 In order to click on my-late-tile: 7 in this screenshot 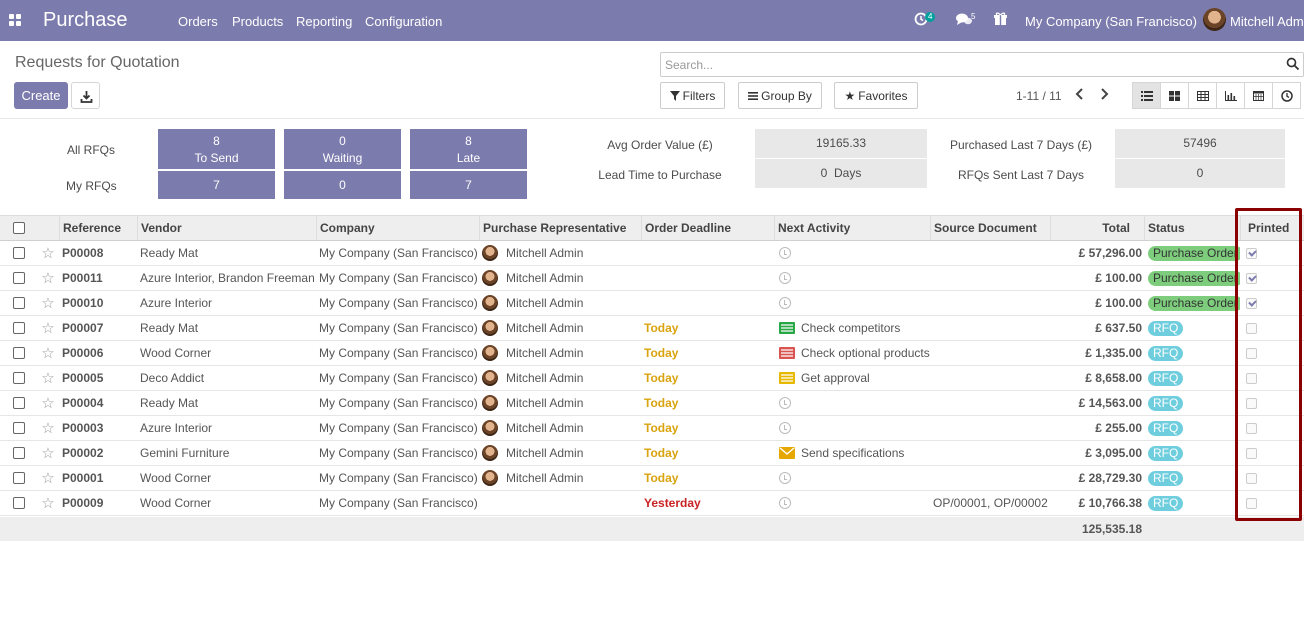, I will do `click(468, 185)`.